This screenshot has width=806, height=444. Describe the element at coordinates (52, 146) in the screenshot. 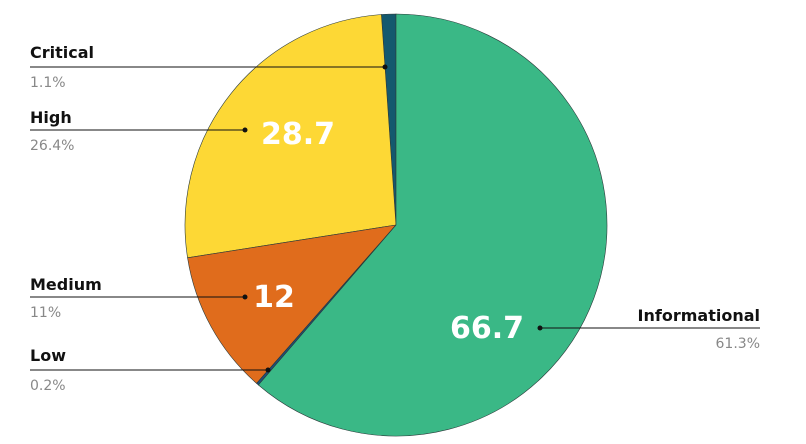

I see `percent-label: 26.4%` at that location.